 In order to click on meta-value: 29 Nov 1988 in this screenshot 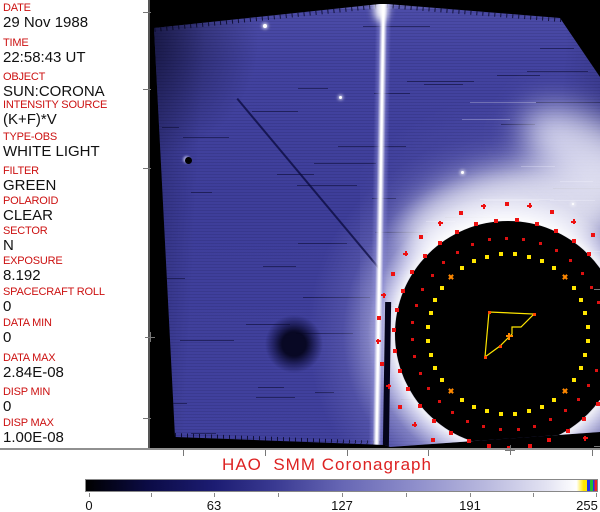, I will do `click(46, 22)`.